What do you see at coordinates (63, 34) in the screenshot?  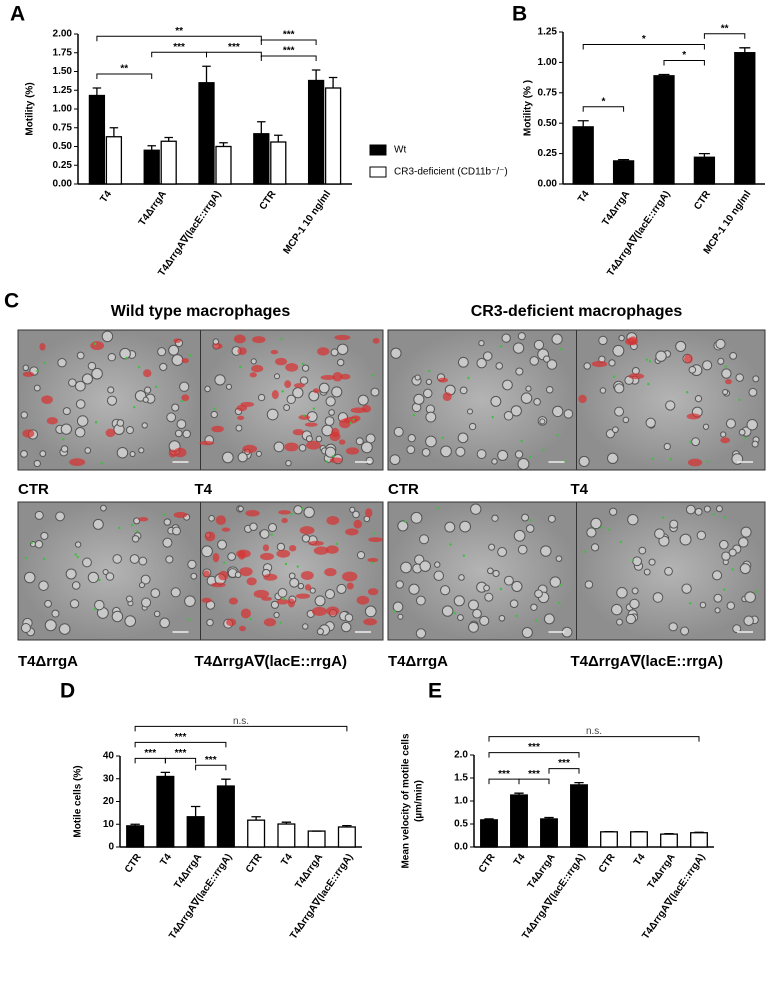 I see `y-tick-label: 2.00` at bounding box center [63, 34].